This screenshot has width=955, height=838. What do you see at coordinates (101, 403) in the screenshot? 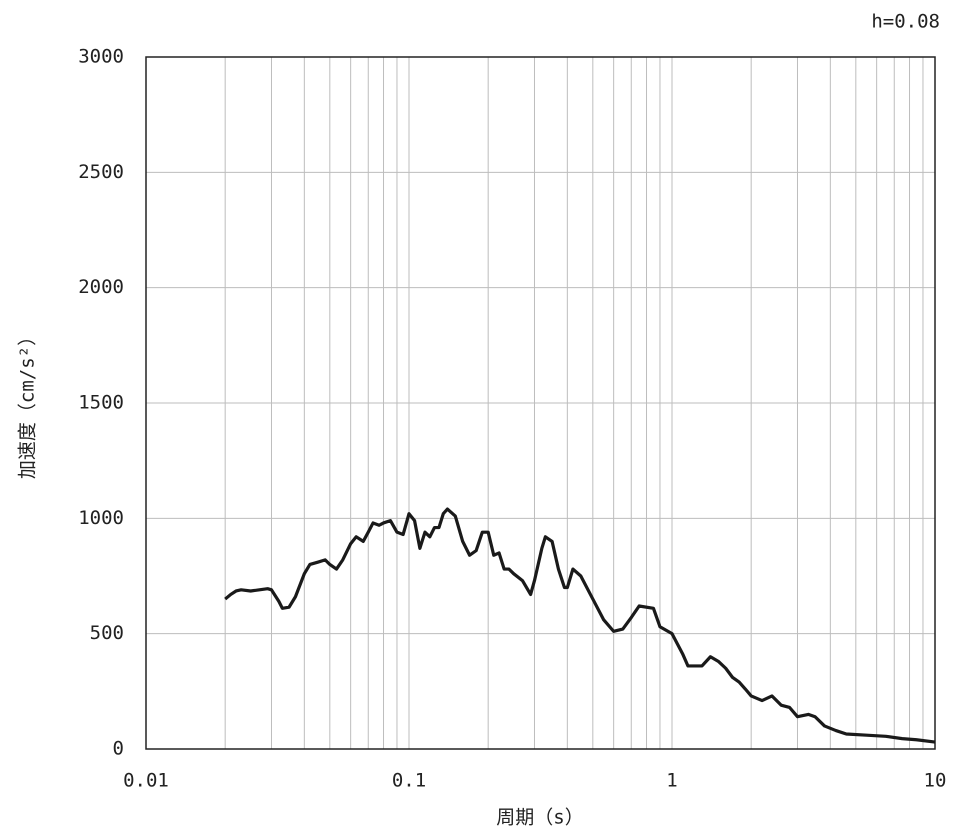
I see `y-tick-label: 1500` at bounding box center [101, 403].